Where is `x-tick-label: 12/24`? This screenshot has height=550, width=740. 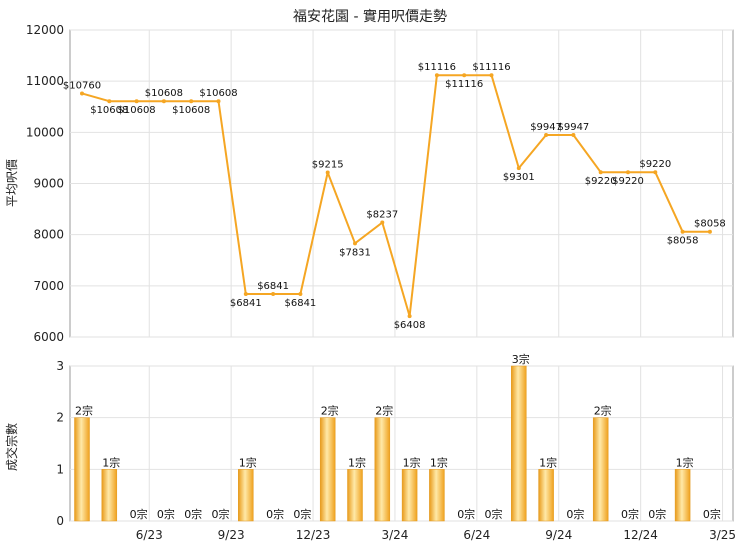
x-tick-label: 12/24 is located at coordinates (640, 535).